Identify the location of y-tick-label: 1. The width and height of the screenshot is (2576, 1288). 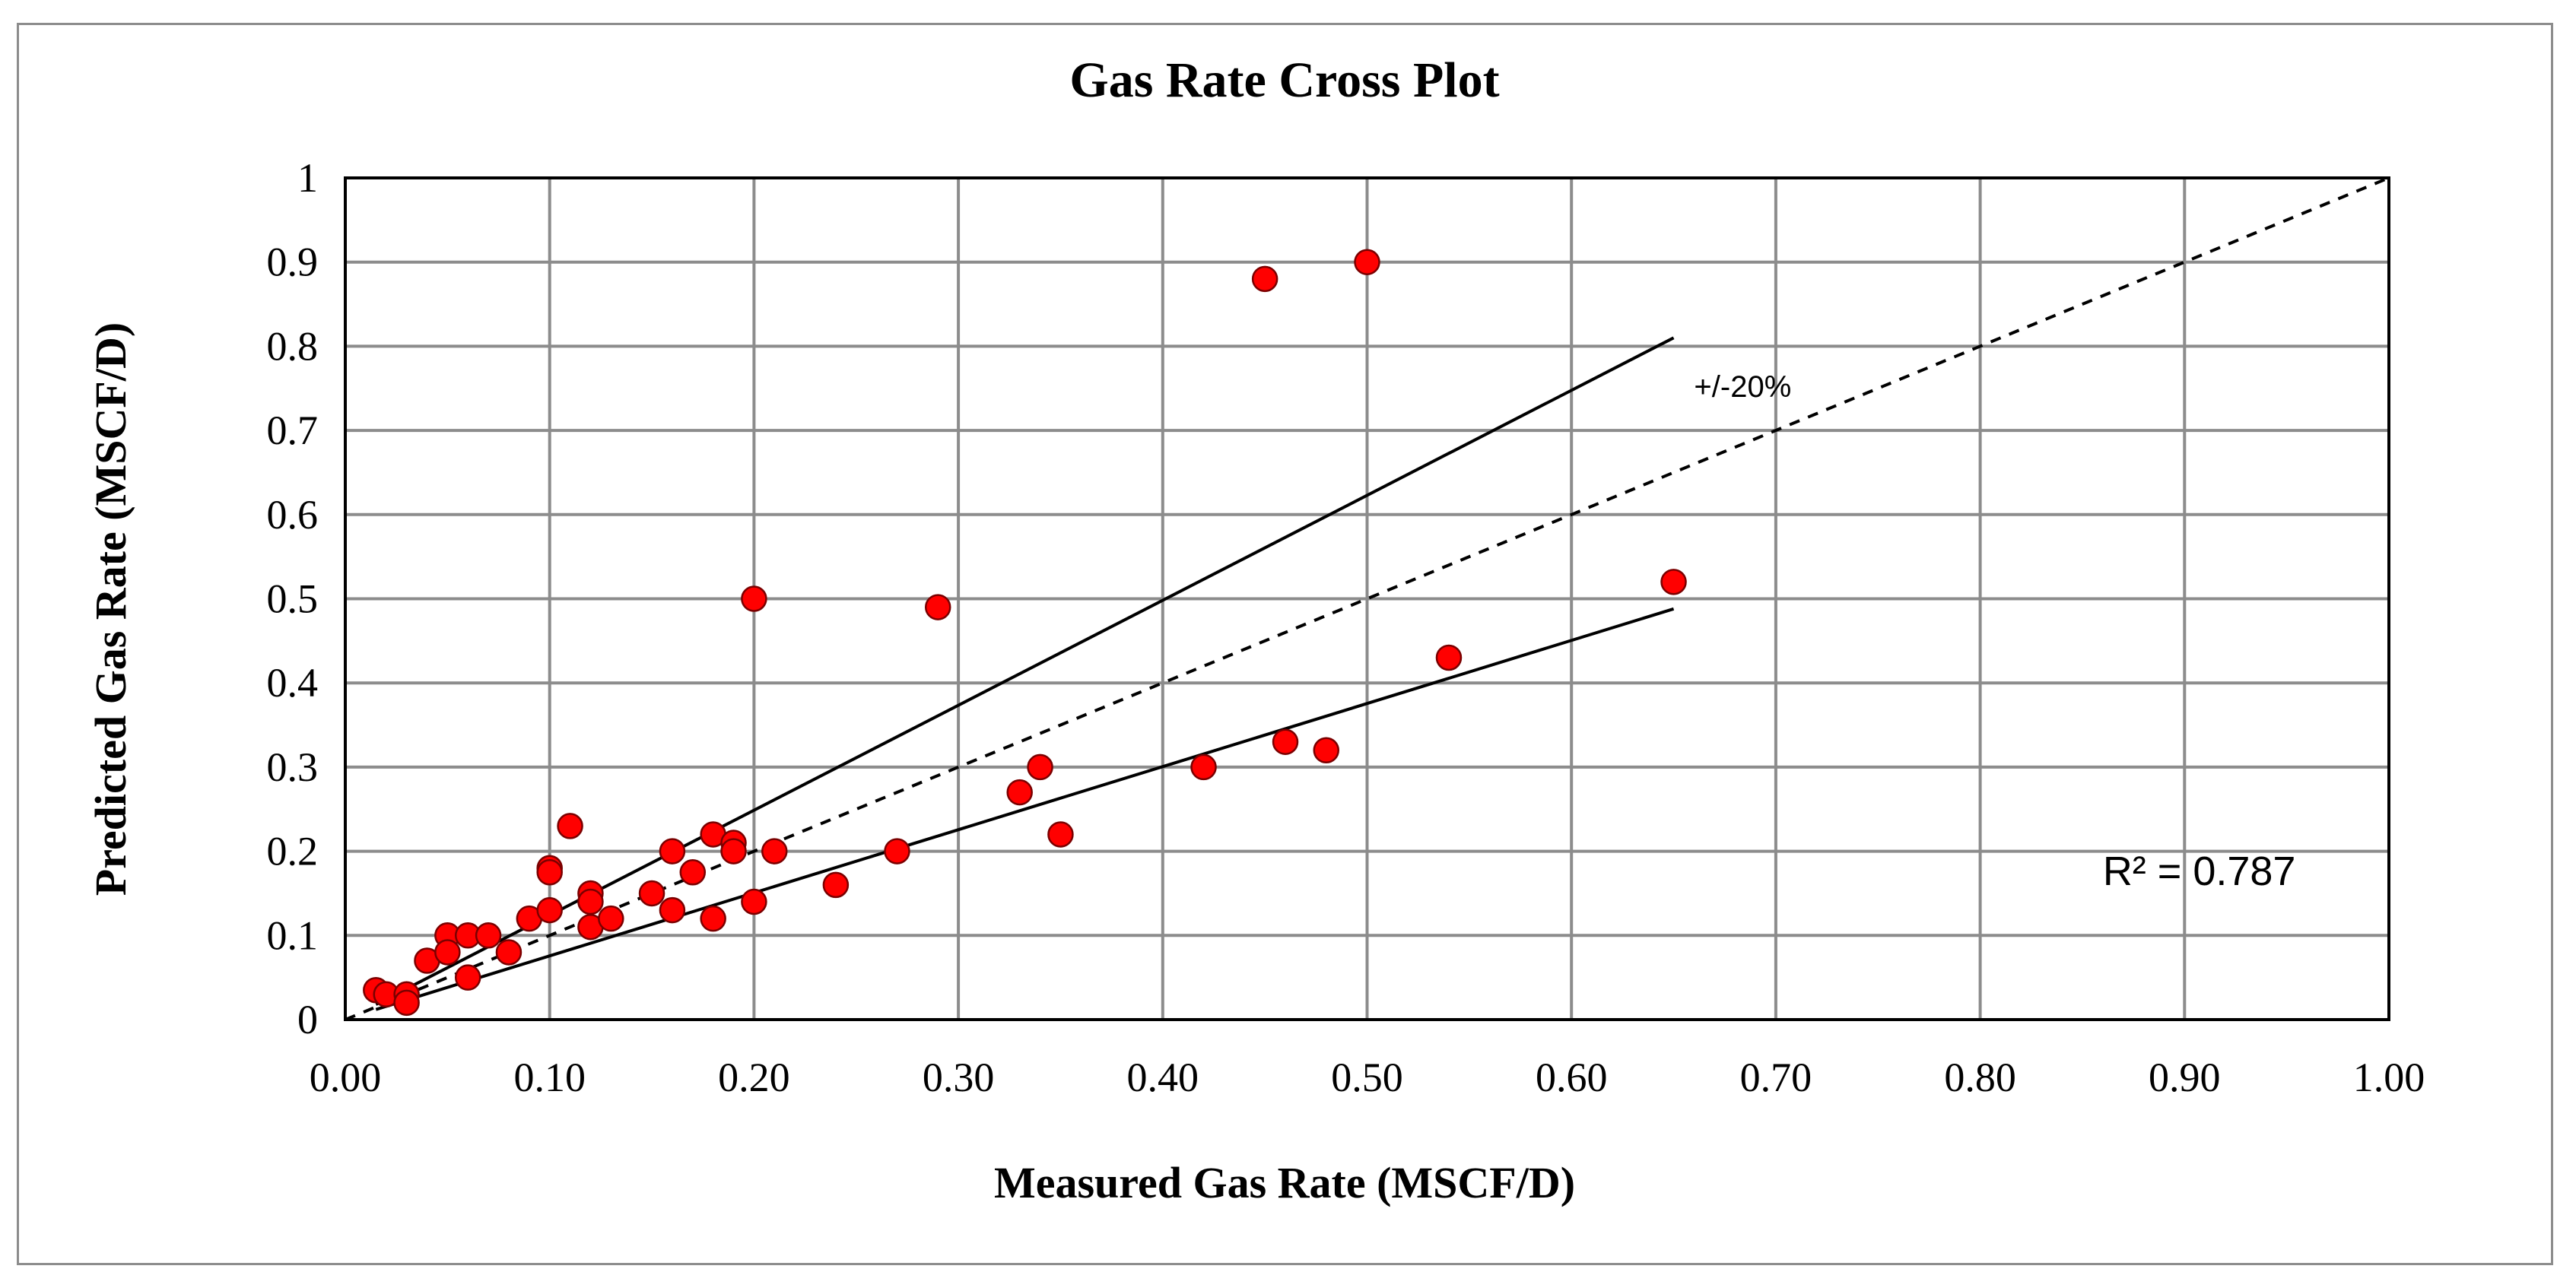
(307, 178).